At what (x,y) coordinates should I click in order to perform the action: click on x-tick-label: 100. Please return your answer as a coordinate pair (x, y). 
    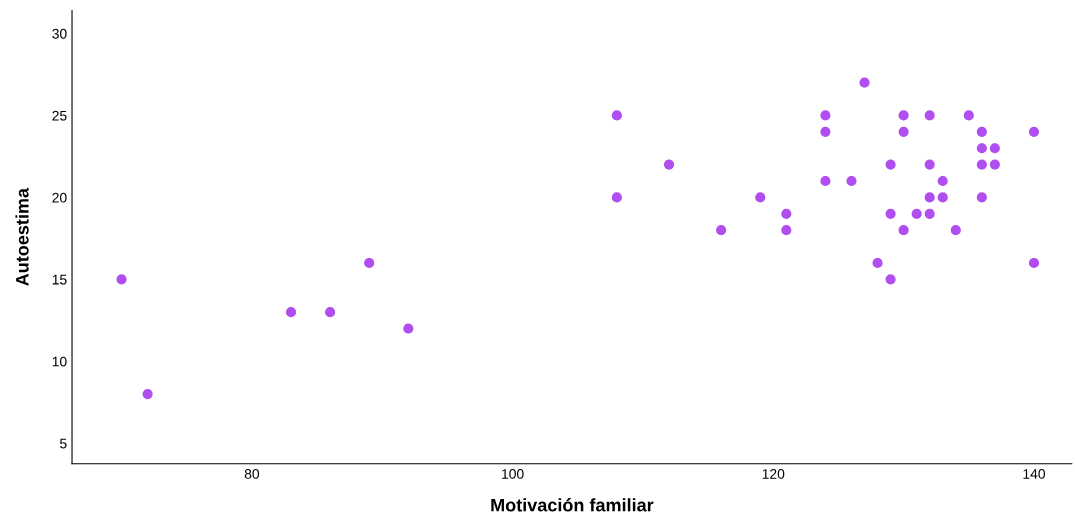
    Looking at the image, I should click on (513, 473).